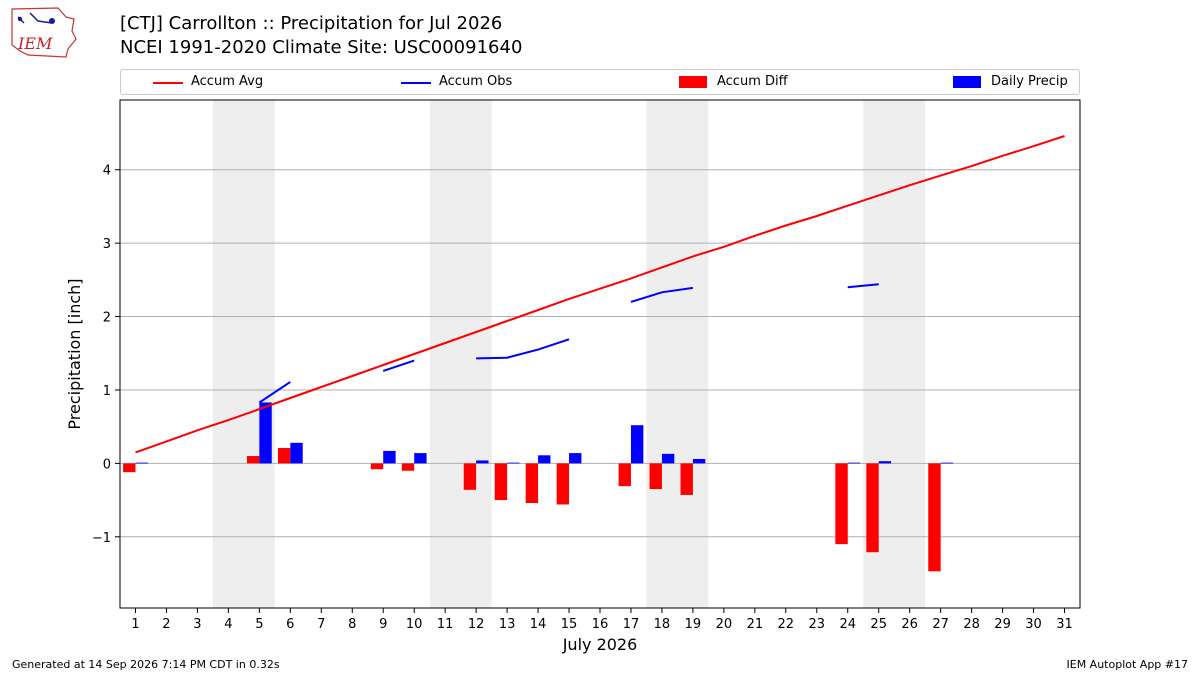 The width and height of the screenshot is (1200, 675). Describe the element at coordinates (321, 47) in the screenshot. I see `chart-subtitle: NCEI 1991-2020 Climate Site: USC00091640` at that location.